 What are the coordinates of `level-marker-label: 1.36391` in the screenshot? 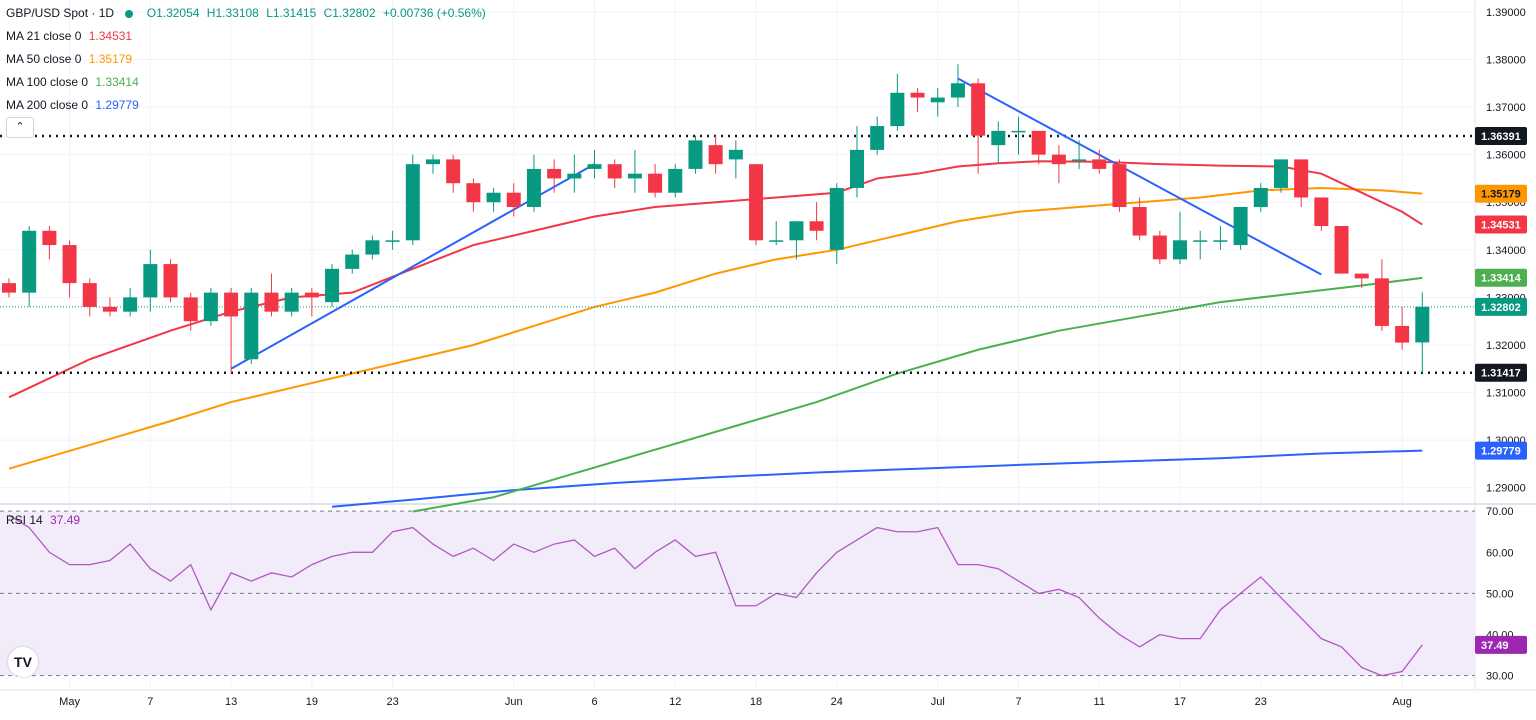 It's located at (1501, 137).